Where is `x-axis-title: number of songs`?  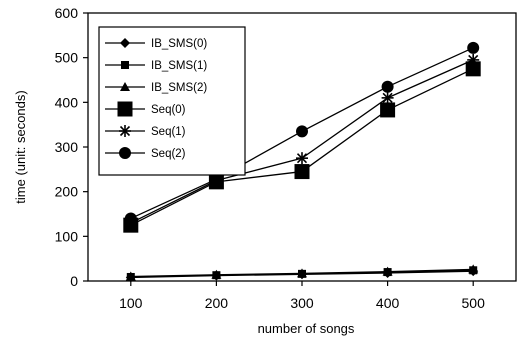
x-axis-title: number of songs is located at coordinates (306, 328).